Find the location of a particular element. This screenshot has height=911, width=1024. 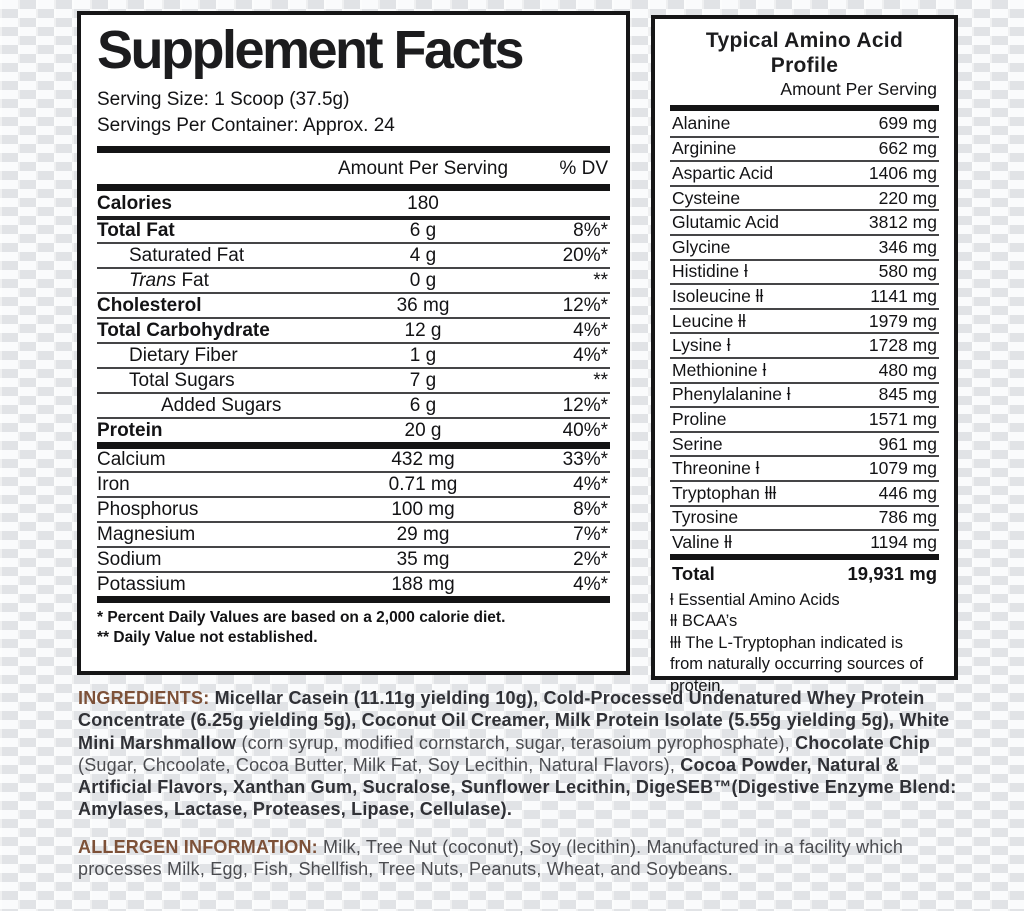

row-amount: 1571 mg is located at coordinates (902, 418).